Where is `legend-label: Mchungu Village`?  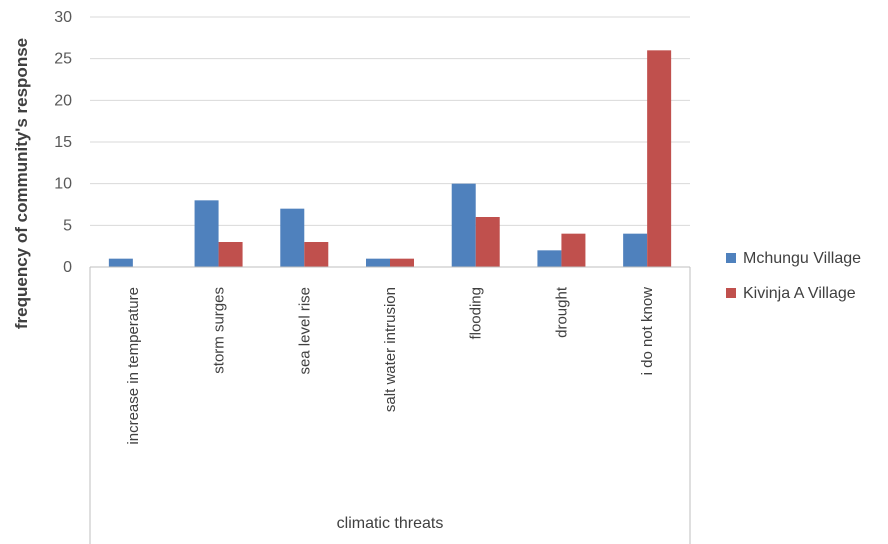 legend-label: Mchungu Village is located at coordinates (802, 258).